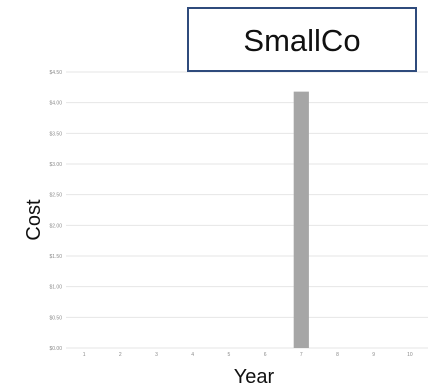 Image resolution: width=429 pixels, height=388 pixels. I want to click on y-tick-label: $2.00, so click(55, 226).